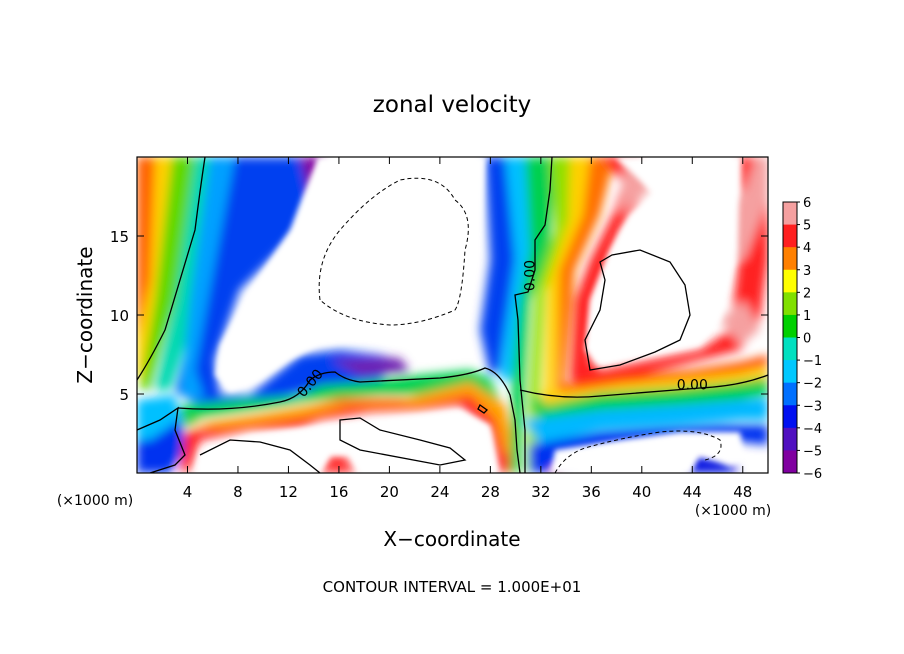  I want to click on x-tick-label: 16, so click(338, 492).